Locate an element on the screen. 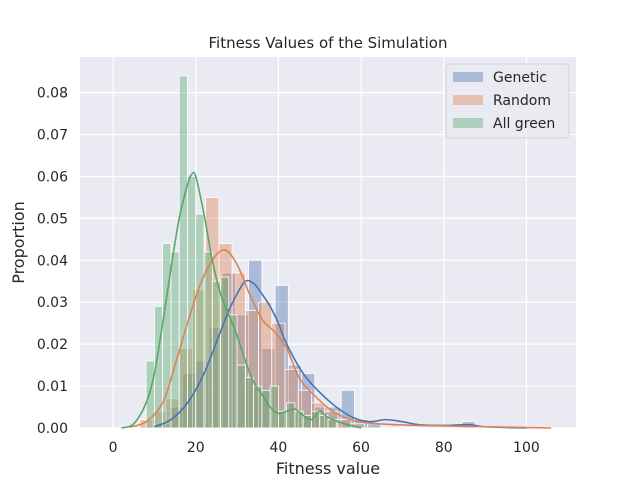  legend-label: All green is located at coordinates (524, 124).